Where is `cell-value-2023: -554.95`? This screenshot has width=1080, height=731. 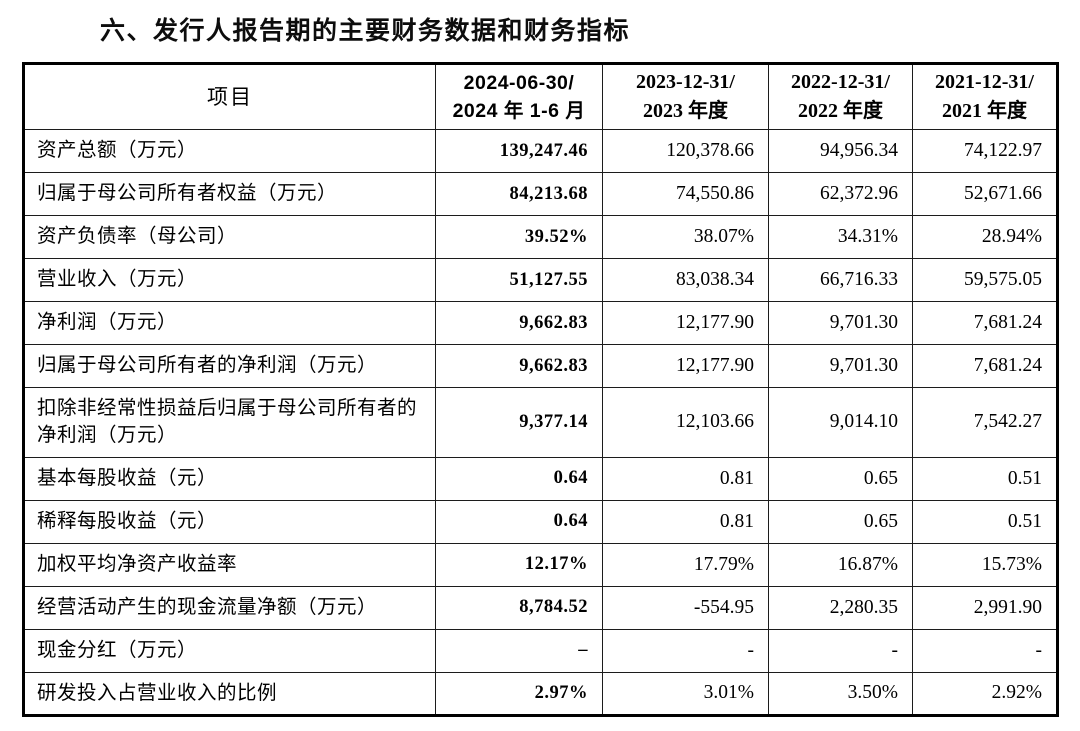
cell-value-2023: -554.95 is located at coordinates (685, 607).